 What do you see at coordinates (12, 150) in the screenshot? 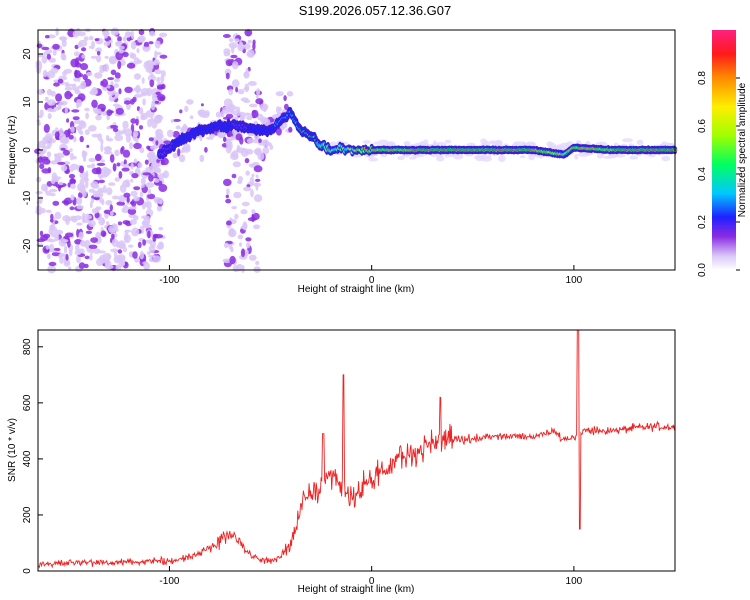
I see `spectrogram-y-label: Frequency (Hz)` at bounding box center [12, 150].